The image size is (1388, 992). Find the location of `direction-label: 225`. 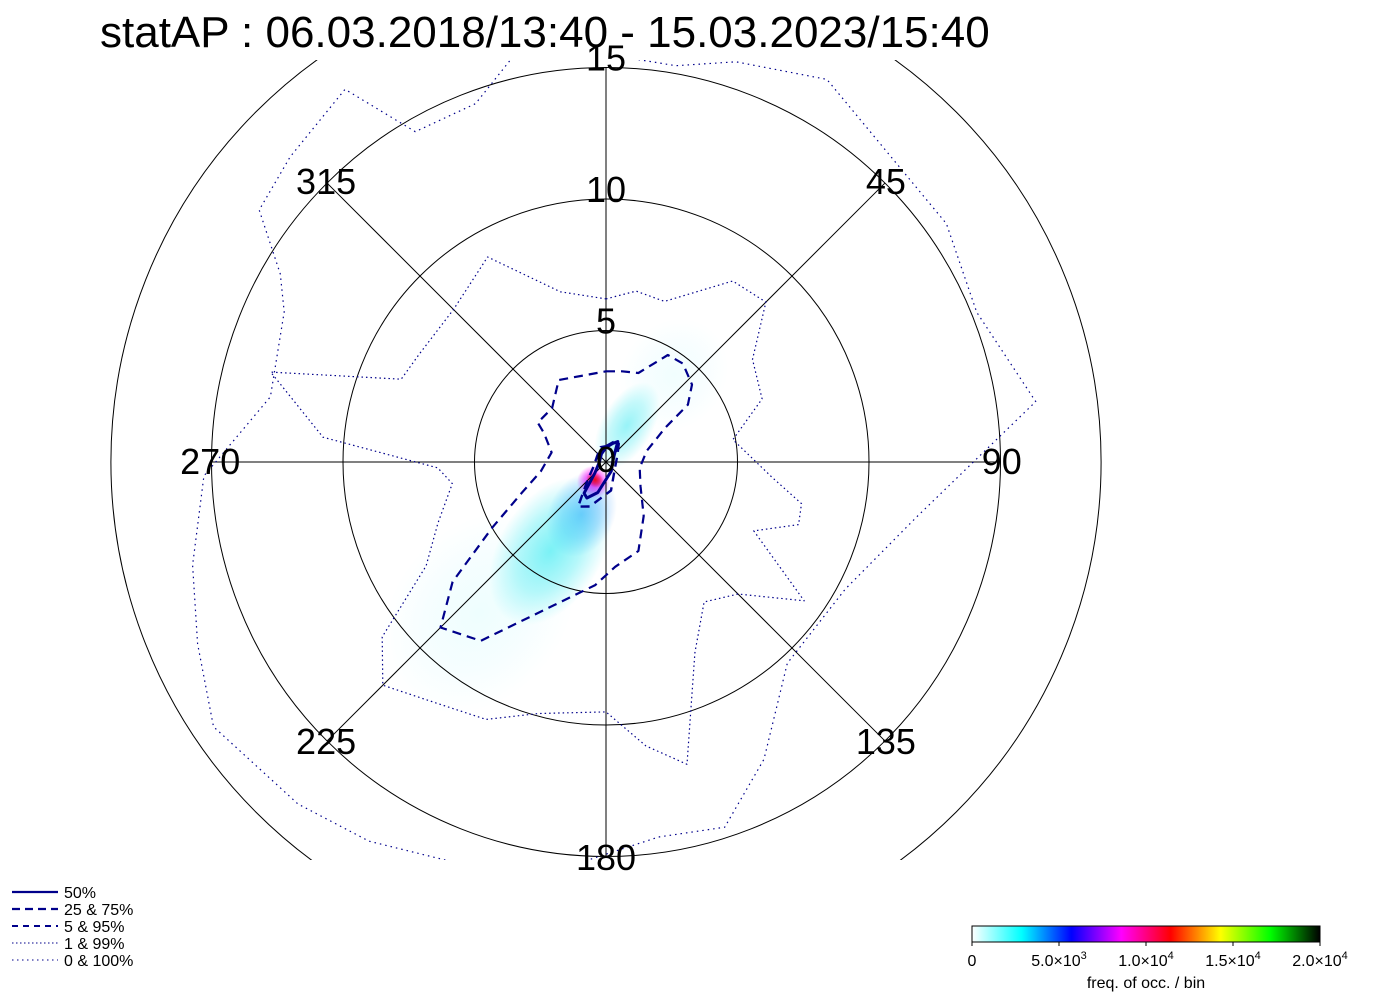

direction-label: 225 is located at coordinates (326, 741).